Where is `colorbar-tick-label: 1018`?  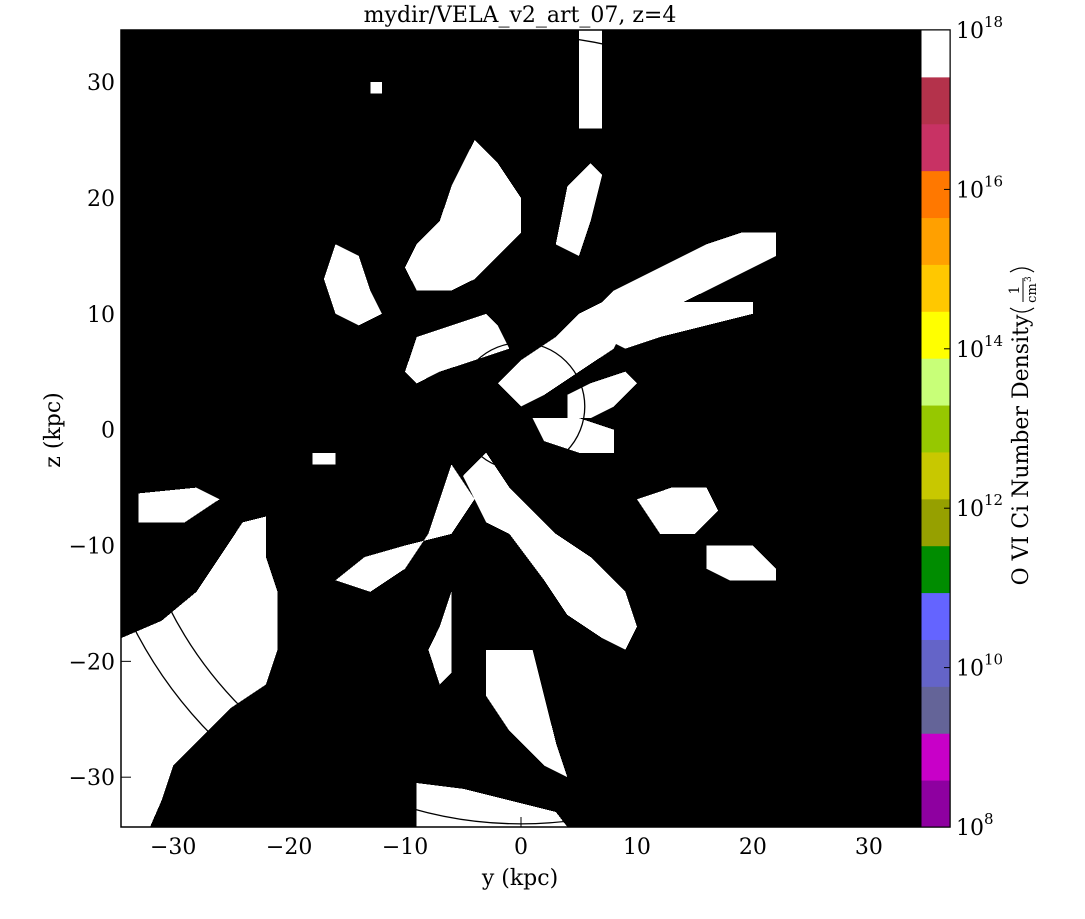 colorbar-tick-label: 1018 is located at coordinates (979, 28).